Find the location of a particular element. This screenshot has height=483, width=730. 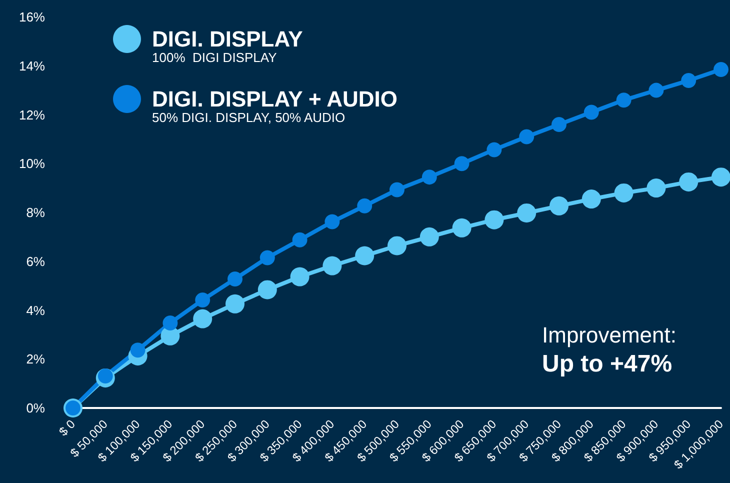

annotation: 50% DIGI. DISPLAY, 50% AUDIO is located at coordinates (249, 117).